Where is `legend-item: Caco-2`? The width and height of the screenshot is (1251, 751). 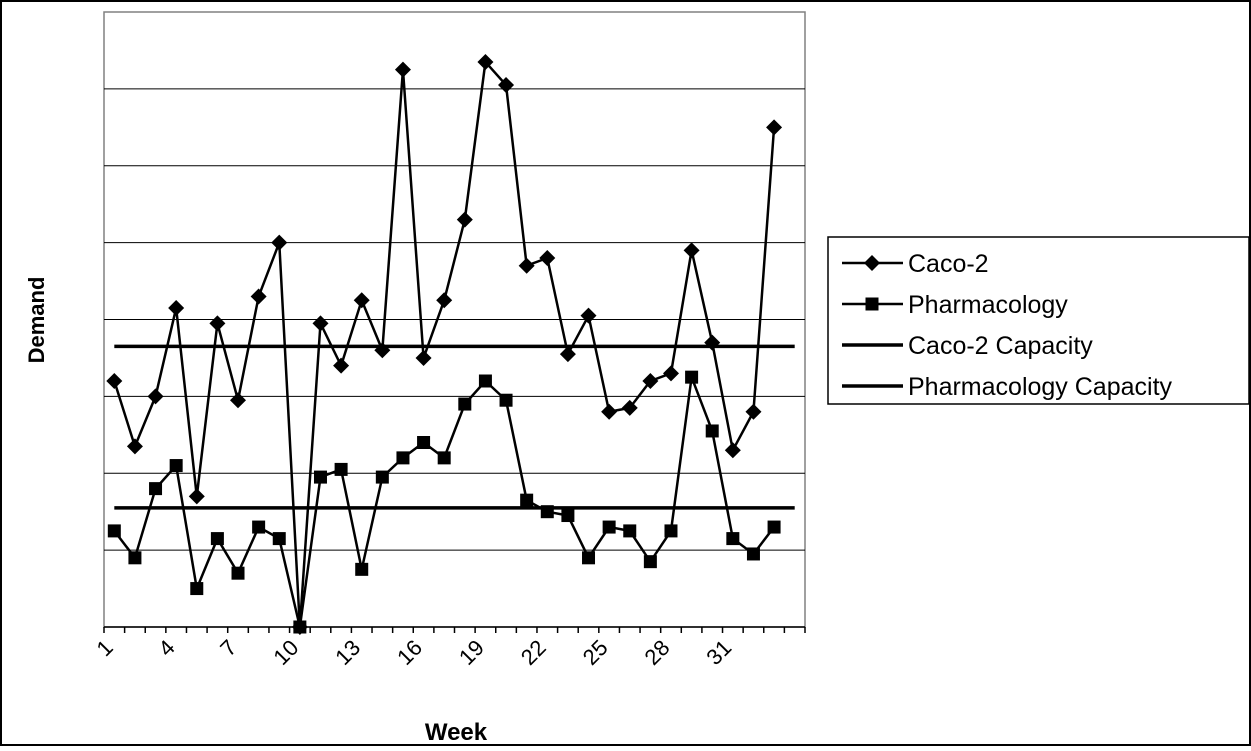
legend-item: Caco-2 is located at coordinates (915, 264).